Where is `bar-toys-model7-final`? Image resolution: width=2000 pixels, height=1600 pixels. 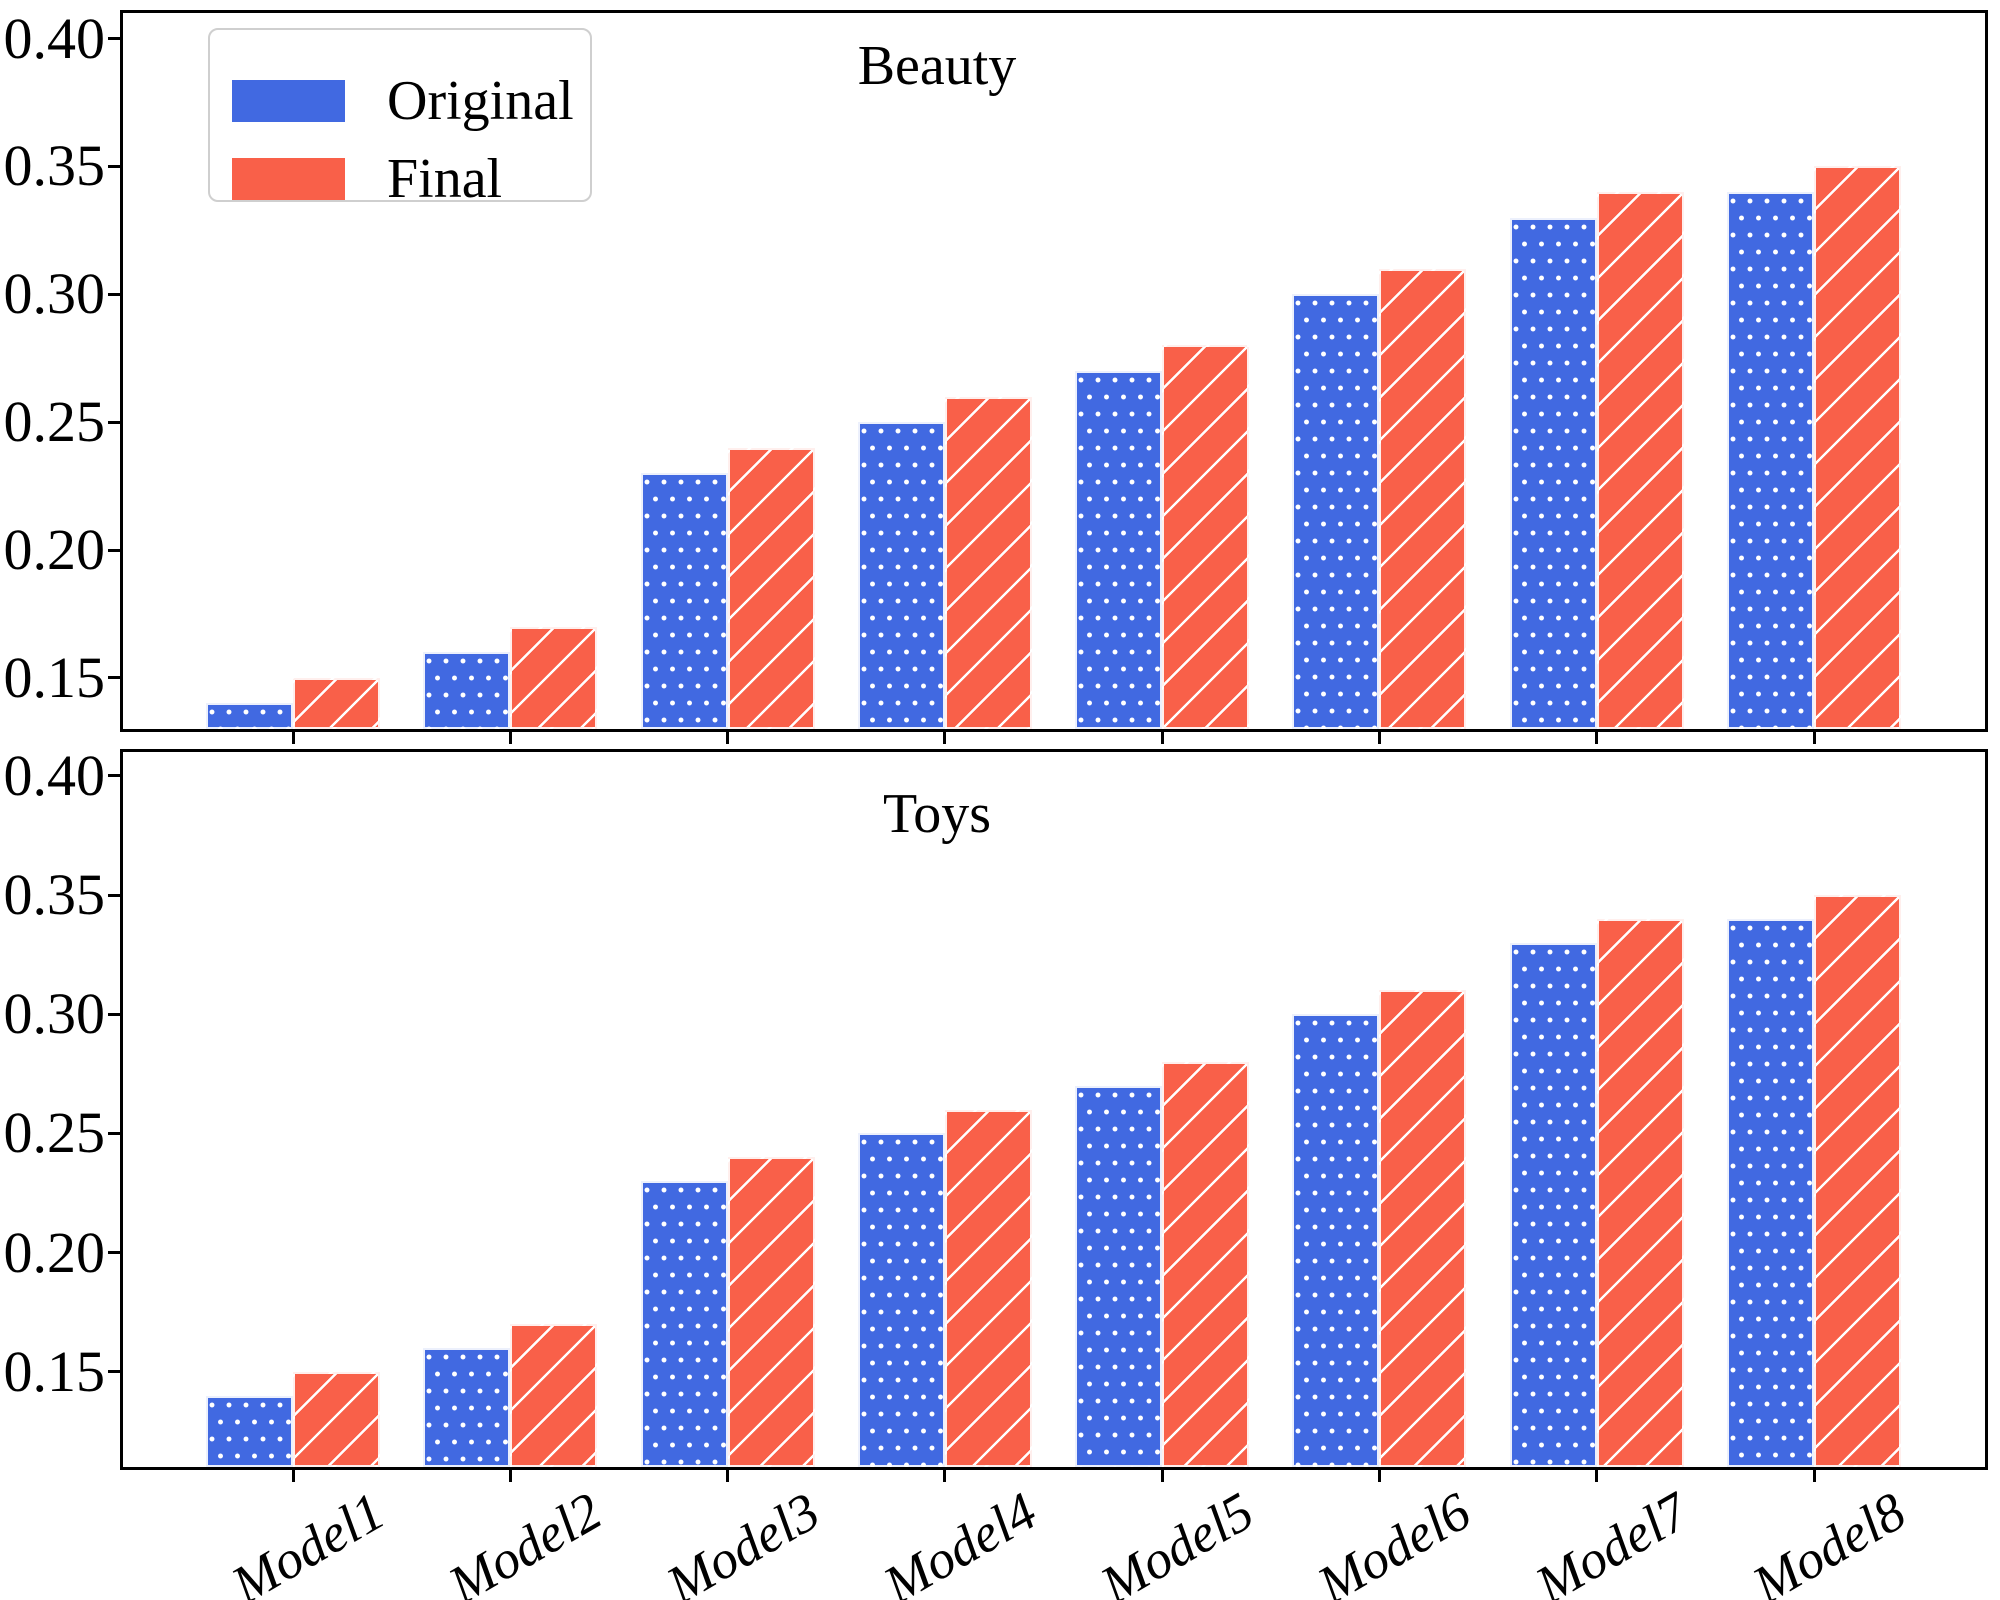 bar-toys-model7-final is located at coordinates (1640, 1192).